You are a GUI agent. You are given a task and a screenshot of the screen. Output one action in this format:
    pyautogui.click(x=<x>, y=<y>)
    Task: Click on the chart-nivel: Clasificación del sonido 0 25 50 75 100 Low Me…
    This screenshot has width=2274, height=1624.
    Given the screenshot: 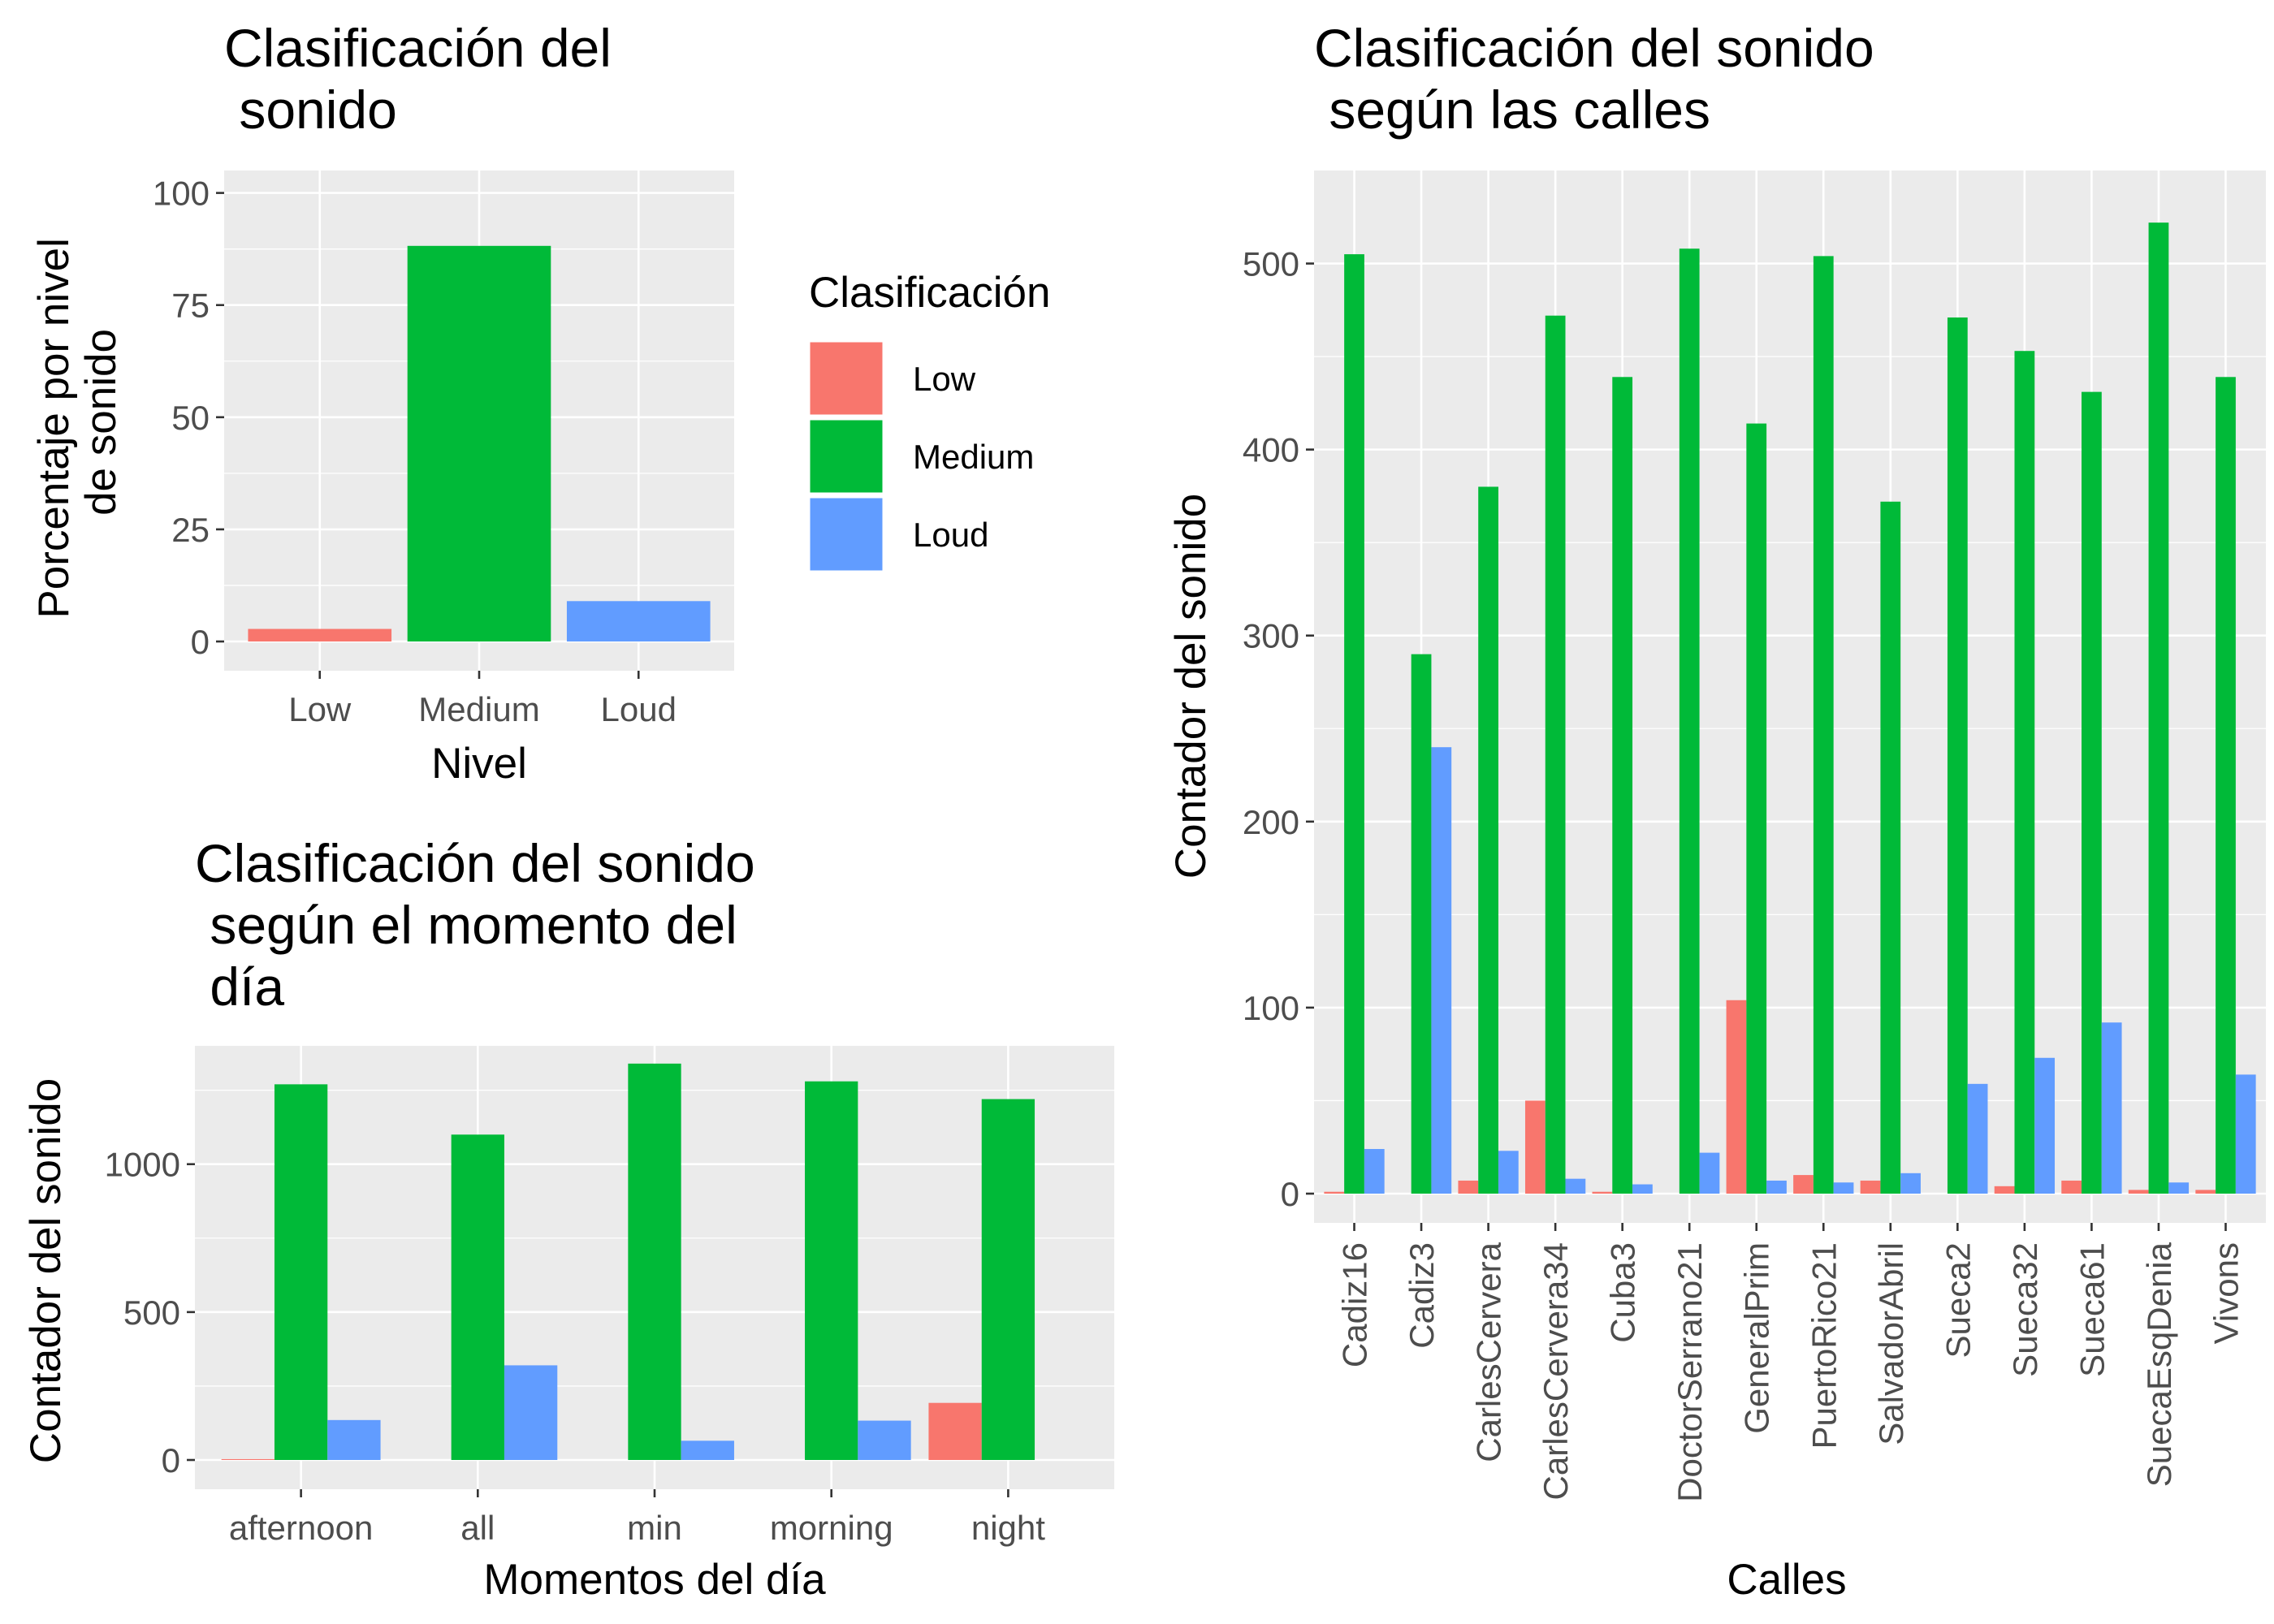 What is the action you would take?
    pyautogui.click(x=382, y=403)
    